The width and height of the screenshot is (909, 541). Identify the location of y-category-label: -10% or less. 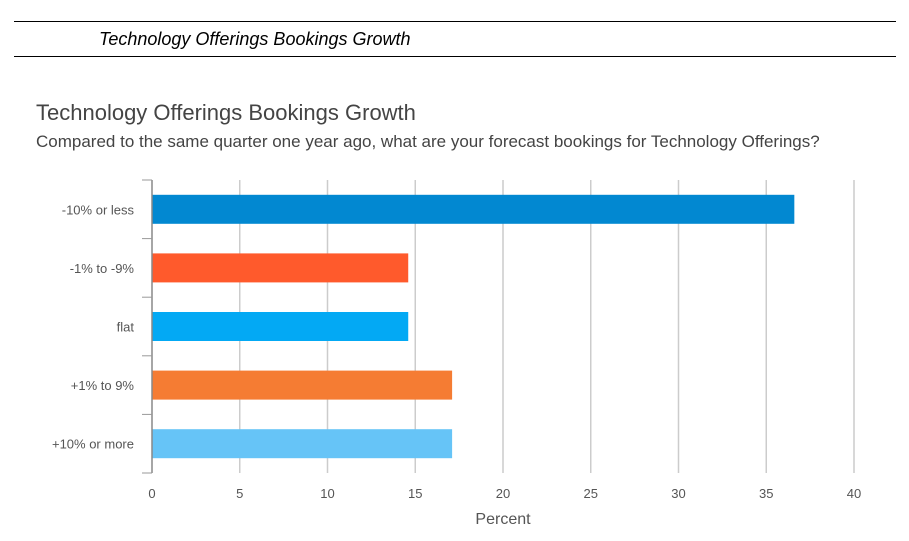
(98, 209).